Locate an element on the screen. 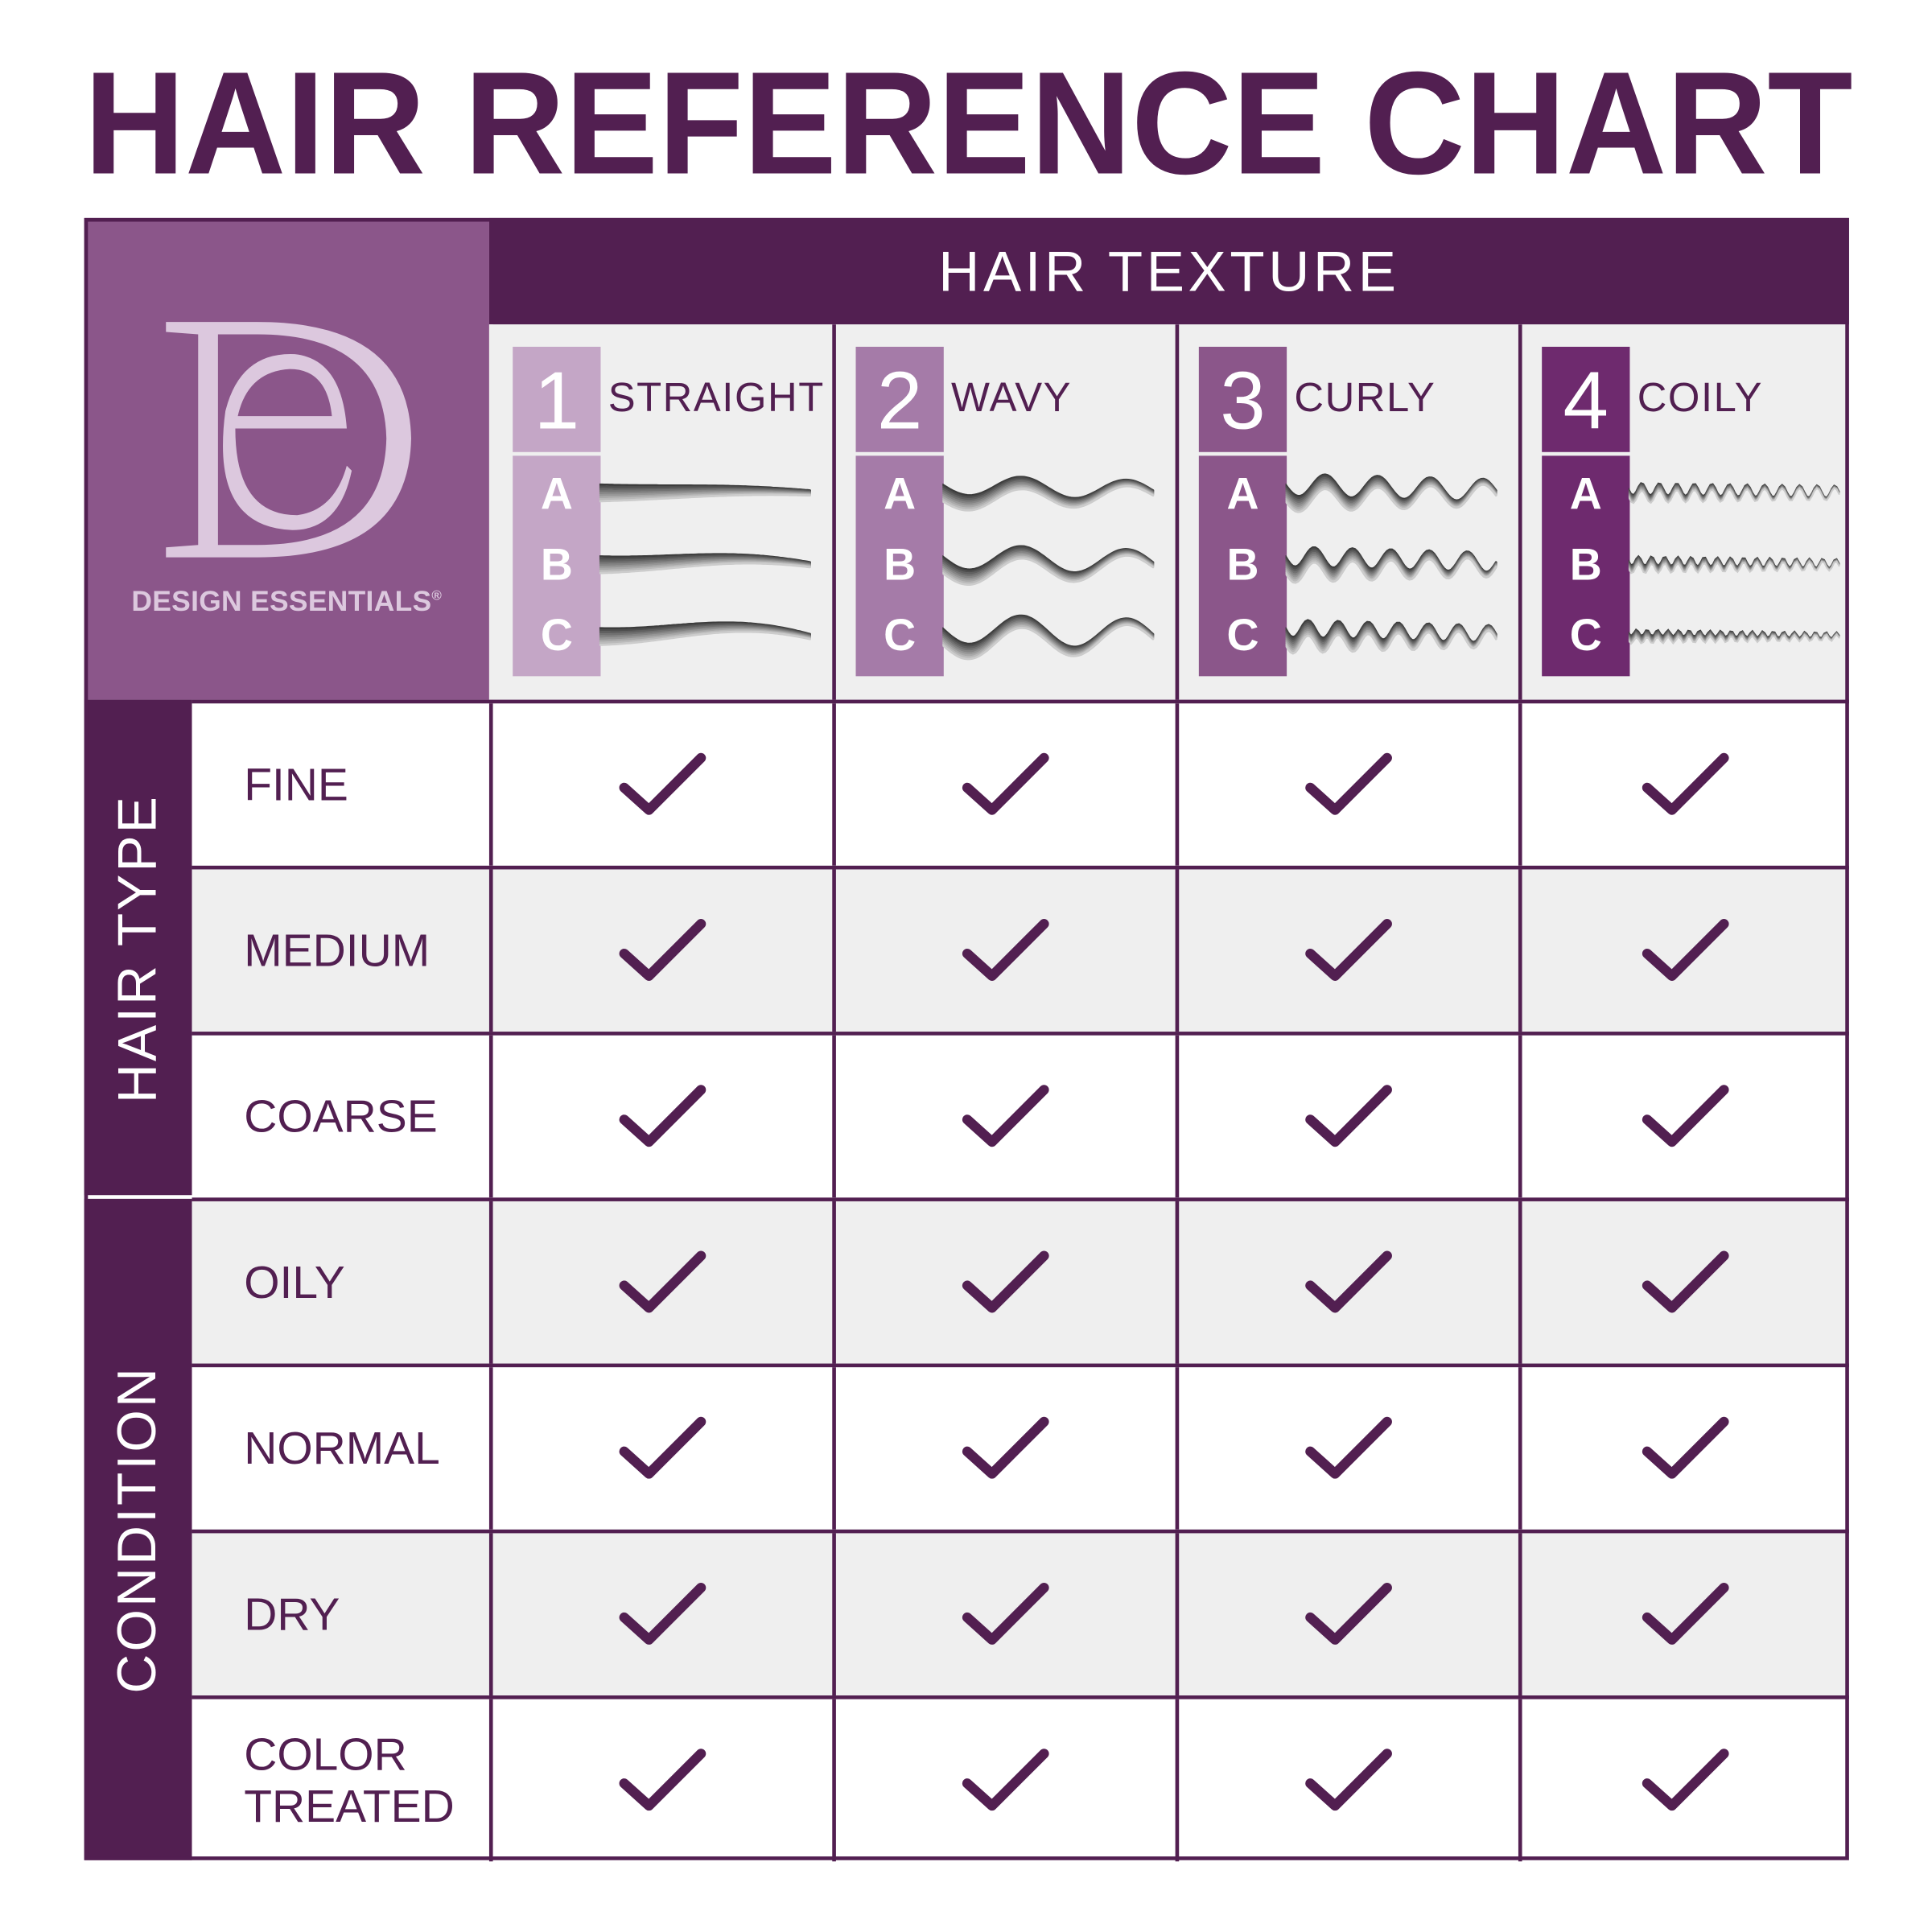  de-monogram-icon is located at coordinates (288, 440).